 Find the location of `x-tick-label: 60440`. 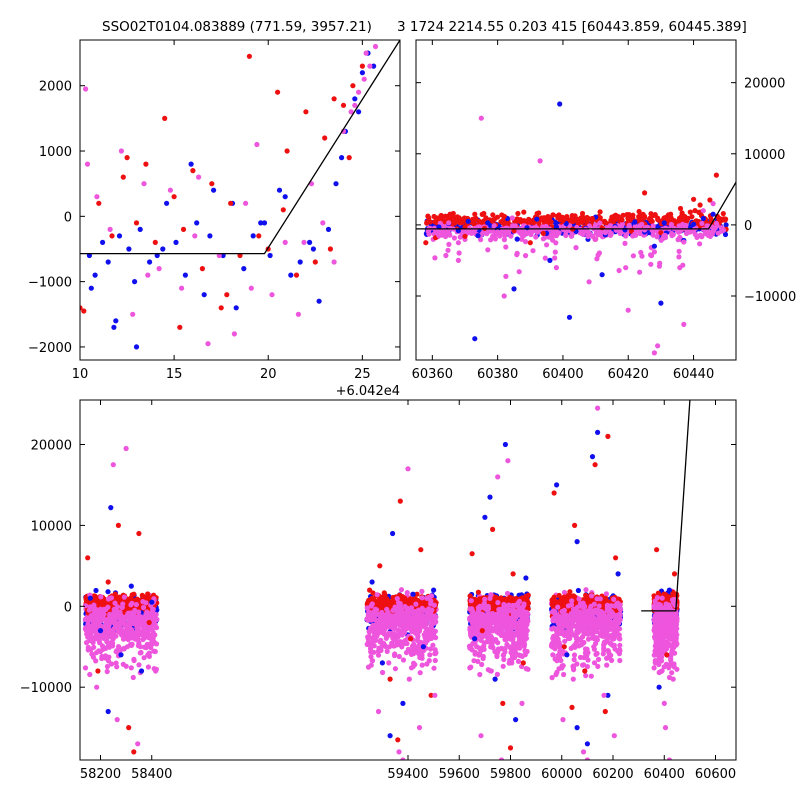

x-tick-label: 60440 is located at coordinates (693, 374).